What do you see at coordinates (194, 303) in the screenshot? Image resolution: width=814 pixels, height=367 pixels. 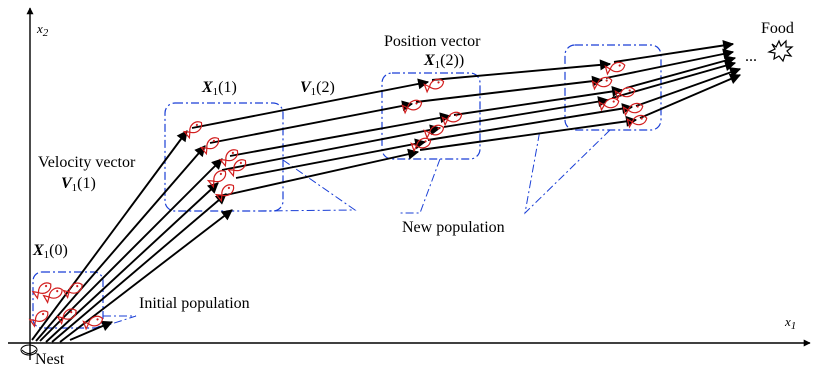 I see `initial-population-label: Initial population` at bounding box center [194, 303].